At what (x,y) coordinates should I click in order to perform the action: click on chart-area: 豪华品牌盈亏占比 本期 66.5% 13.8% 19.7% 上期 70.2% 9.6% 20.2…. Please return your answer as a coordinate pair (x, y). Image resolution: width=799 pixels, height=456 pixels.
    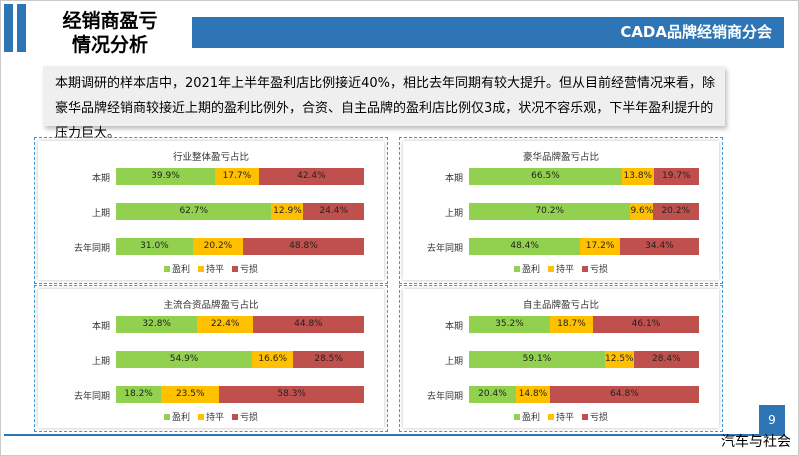
    Looking at the image, I should click on (561, 210).